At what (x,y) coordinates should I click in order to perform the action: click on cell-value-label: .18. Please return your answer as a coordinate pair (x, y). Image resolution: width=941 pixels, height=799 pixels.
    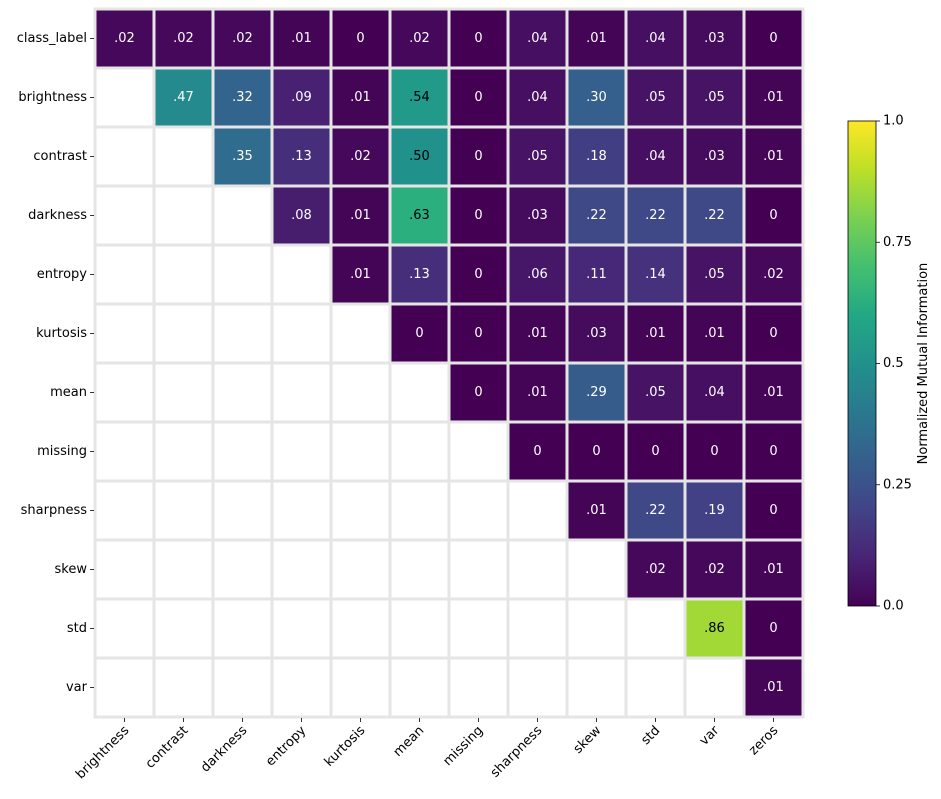
    Looking at the image, I should click on (596, 156).